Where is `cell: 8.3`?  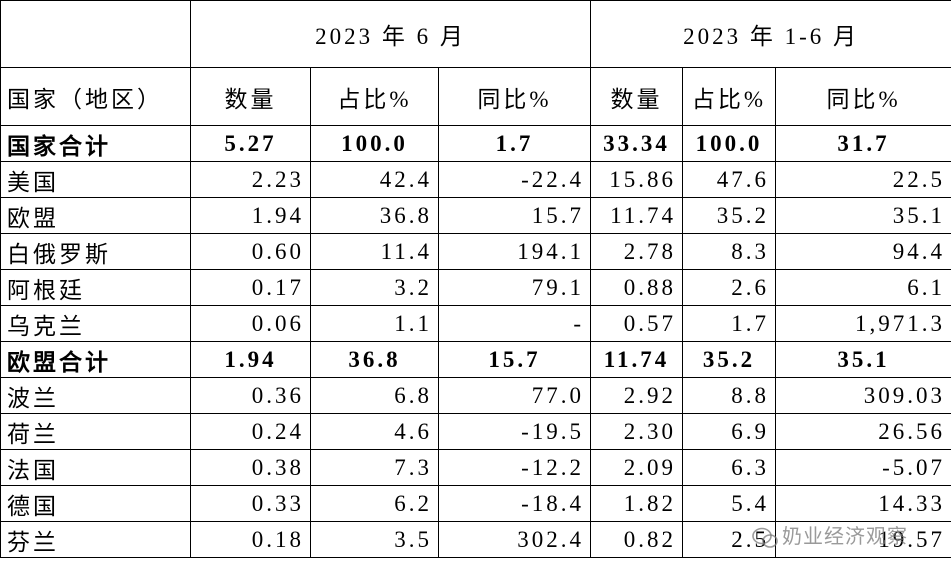 cell: 8.3 is located at coordinates (729, 251).